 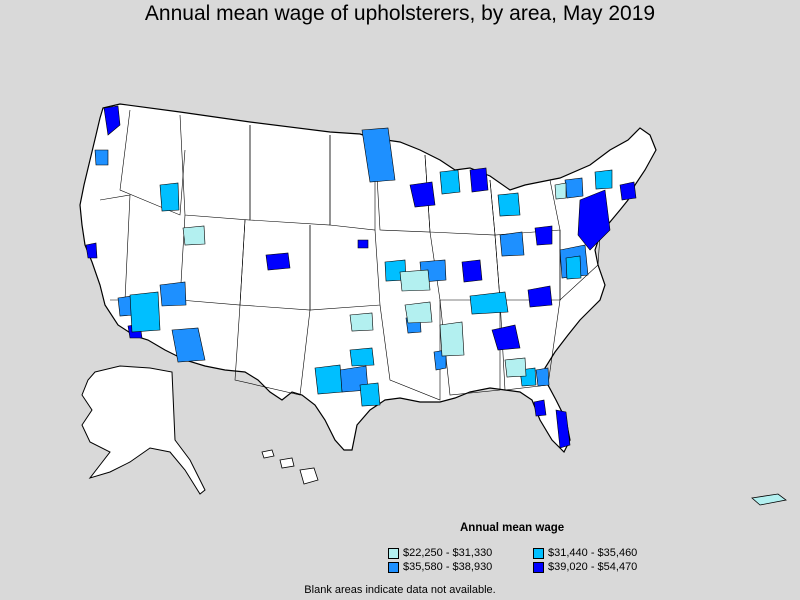 What do you see at coordinates (415, 280) in the screenshot?
I see `metro-arkansas` at bounding box center [415, 280].